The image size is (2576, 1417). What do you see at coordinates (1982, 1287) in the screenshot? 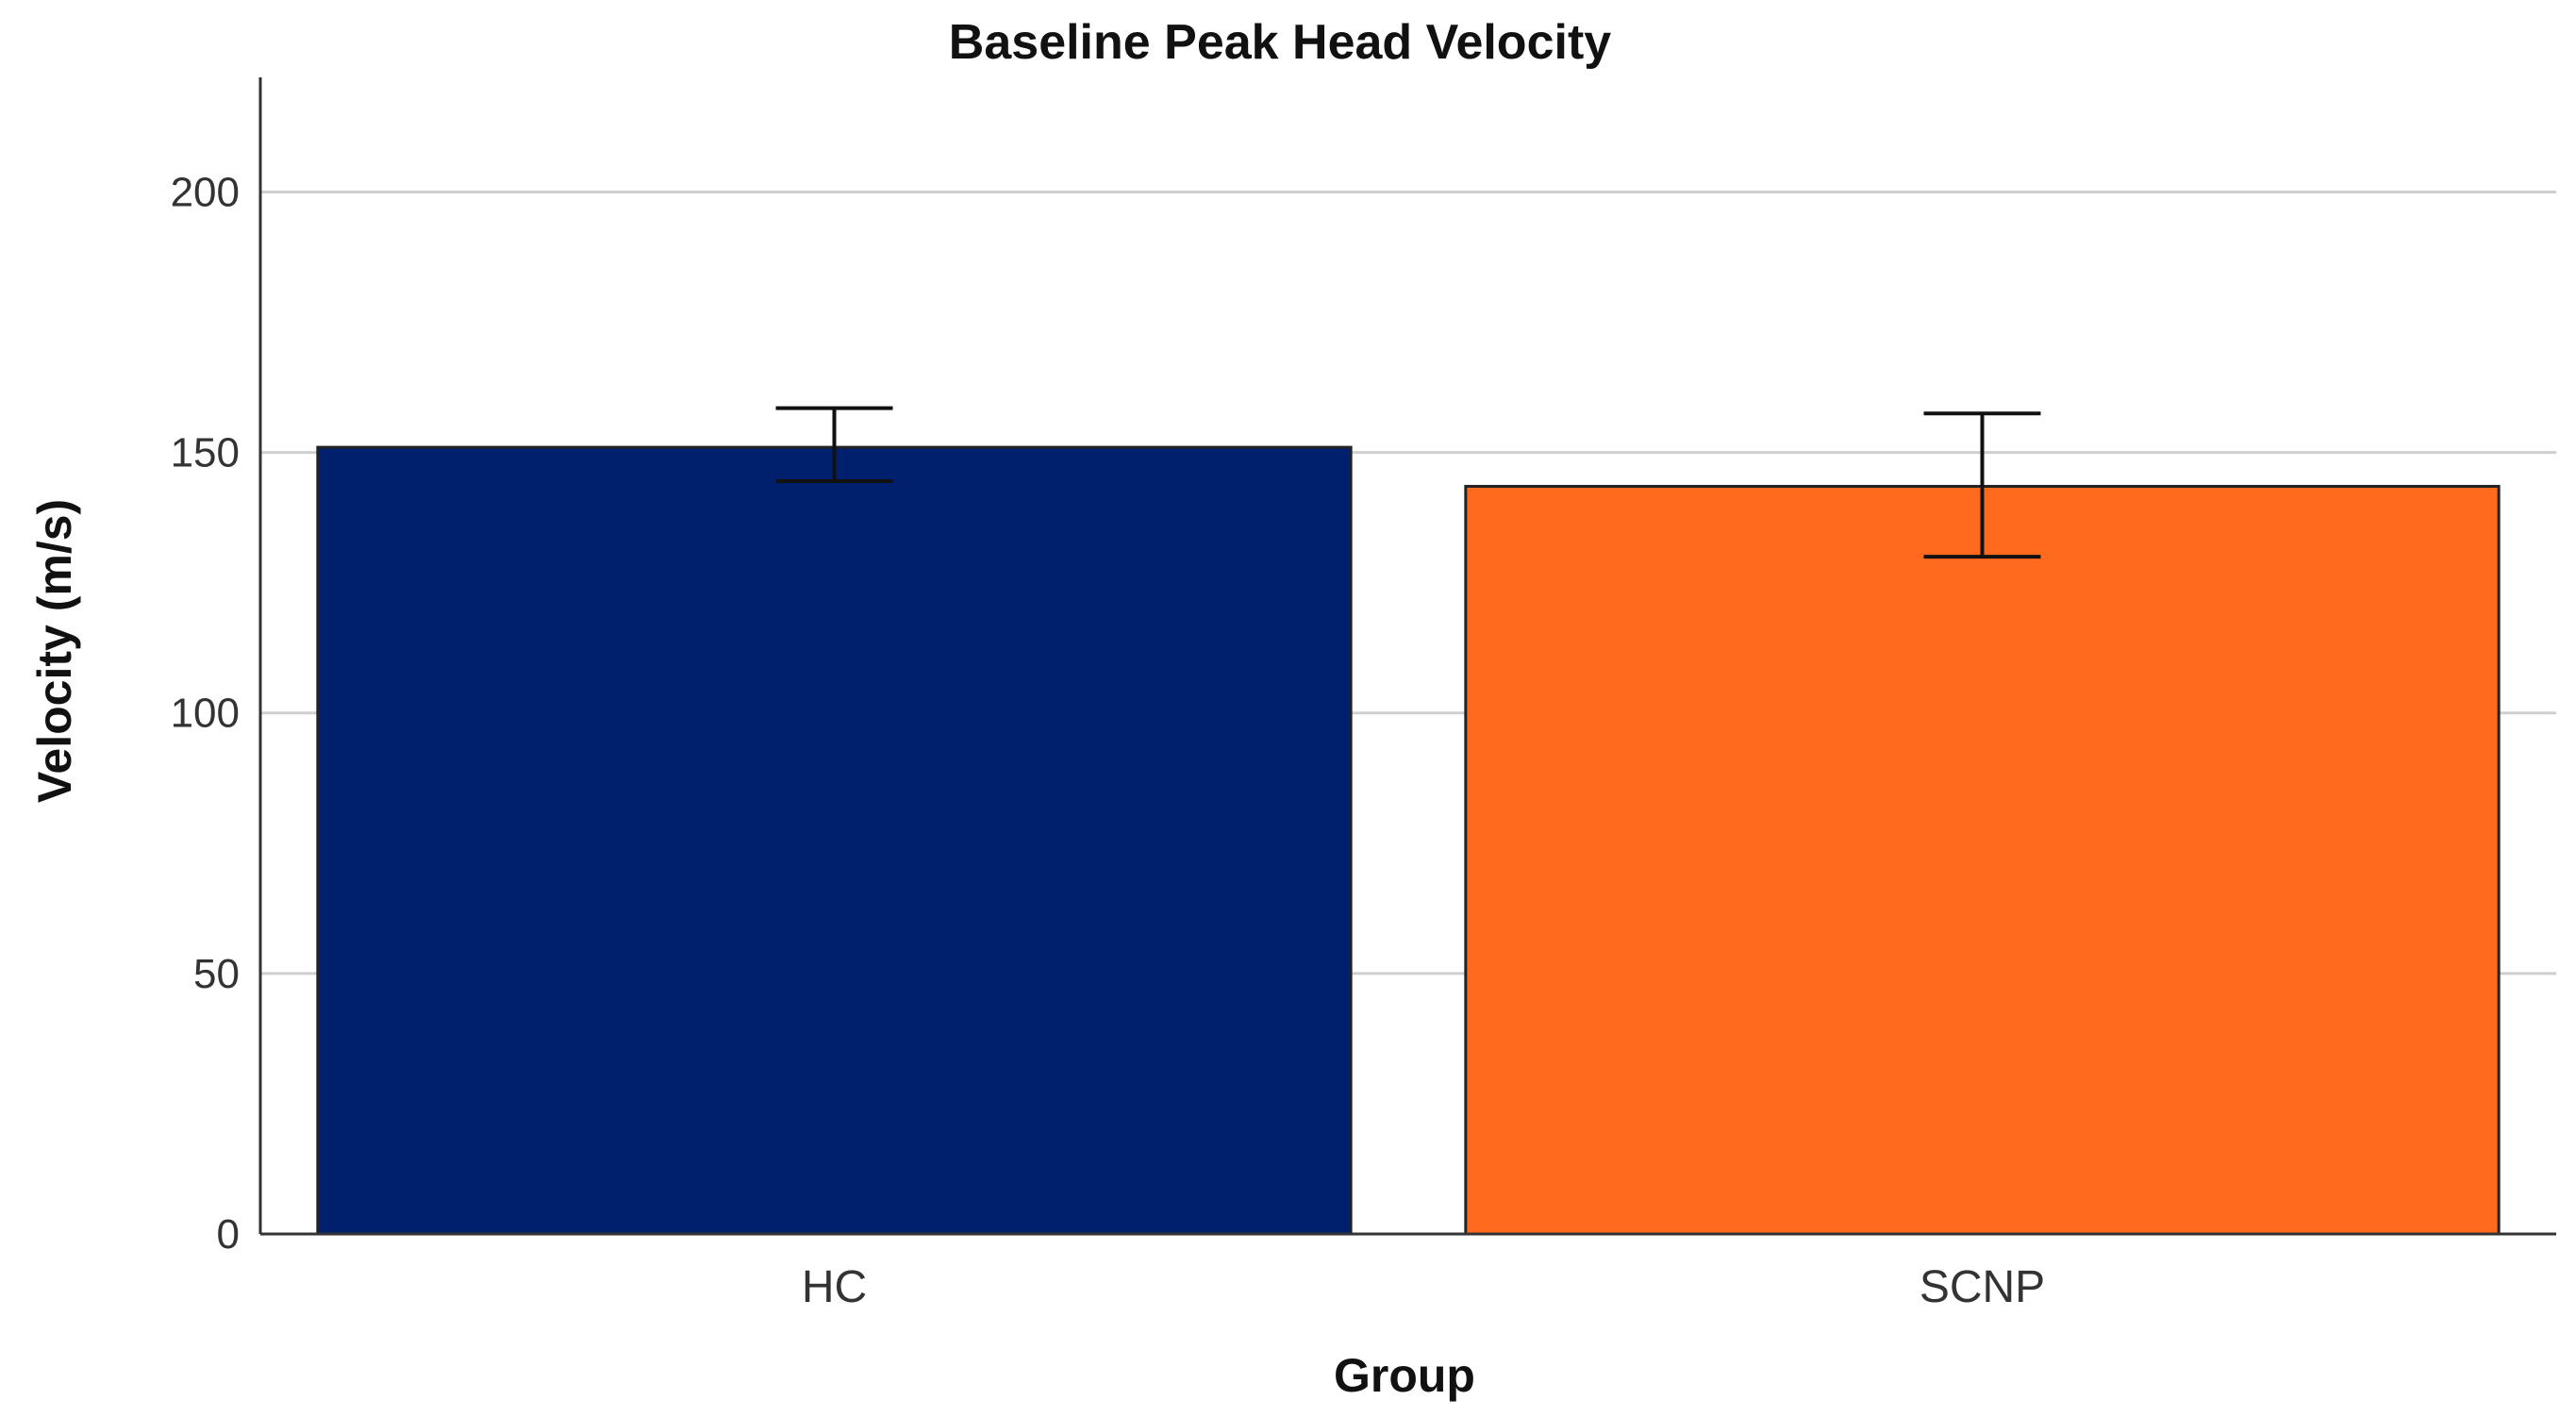
I see `x-tick-label: SCNP` at bounding box center [1982, 1287].